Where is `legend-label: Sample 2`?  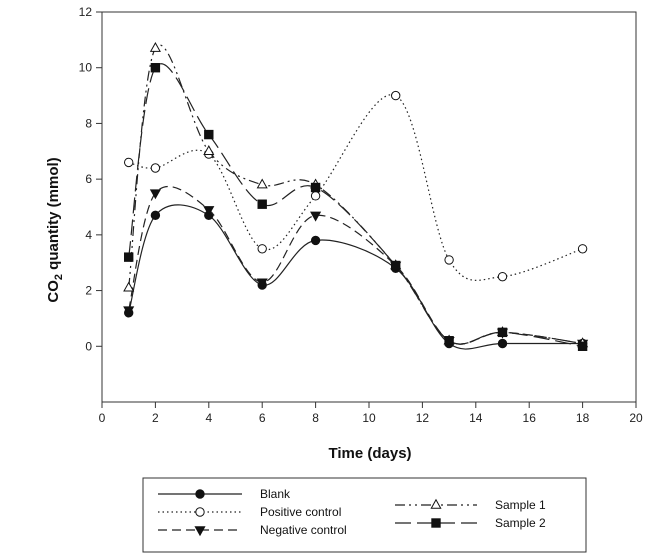 legend-label: Sample 2 is located at coordinates (520, 523).